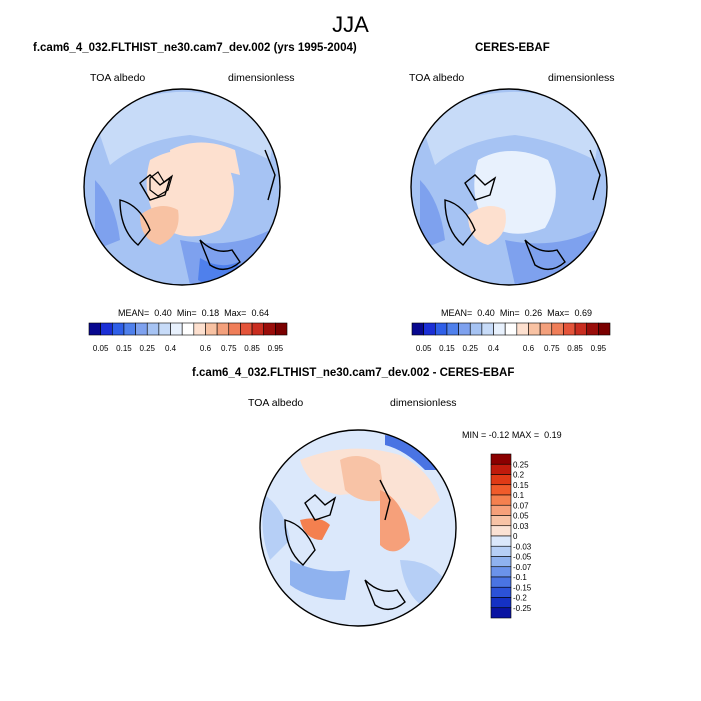 The image size is (701, 701). What do you see at coordinates (499, 435) in the screenshot?
I see `panel3-min: -0.12` at bounding box center [499, 435].